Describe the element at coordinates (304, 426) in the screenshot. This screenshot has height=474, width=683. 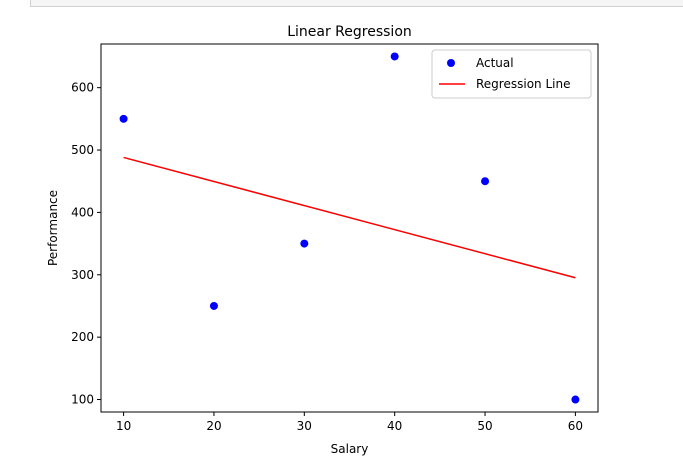
I see `x-tick-label: 30` at that location.